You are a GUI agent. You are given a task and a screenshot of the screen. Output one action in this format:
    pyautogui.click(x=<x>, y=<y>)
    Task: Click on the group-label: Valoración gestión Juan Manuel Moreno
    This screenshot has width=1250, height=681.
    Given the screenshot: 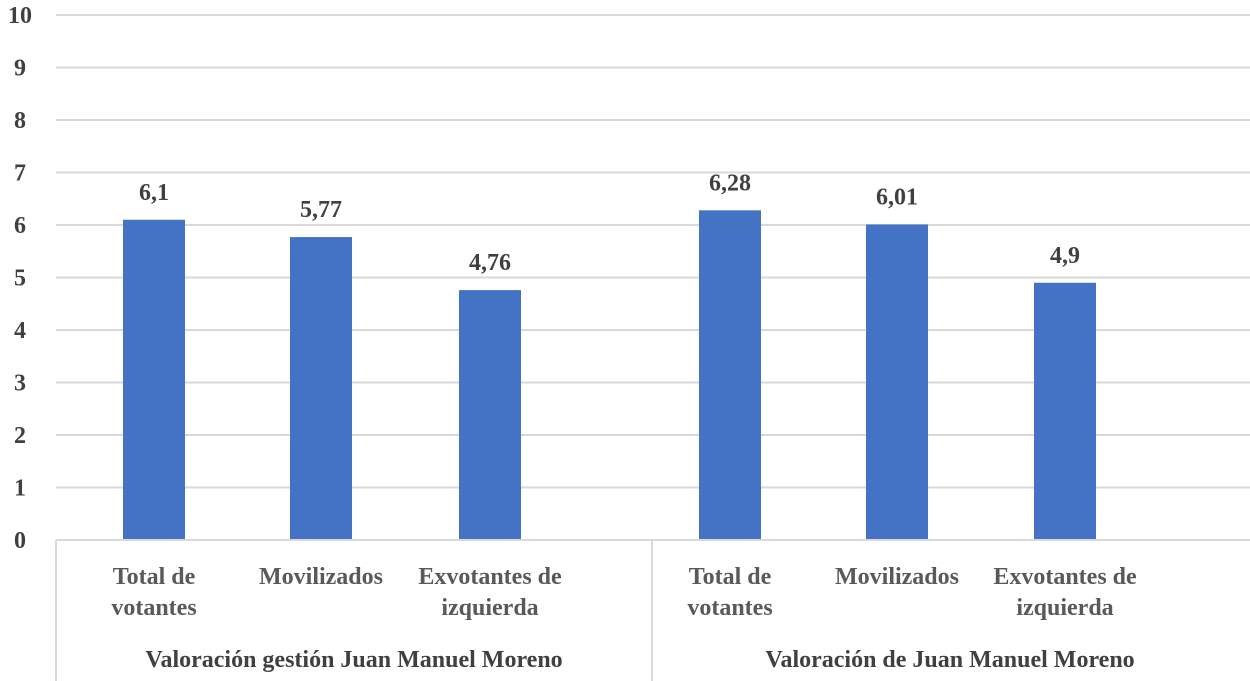 What is the action you would take?
    pyautogui.click(x=353, y=660)
    